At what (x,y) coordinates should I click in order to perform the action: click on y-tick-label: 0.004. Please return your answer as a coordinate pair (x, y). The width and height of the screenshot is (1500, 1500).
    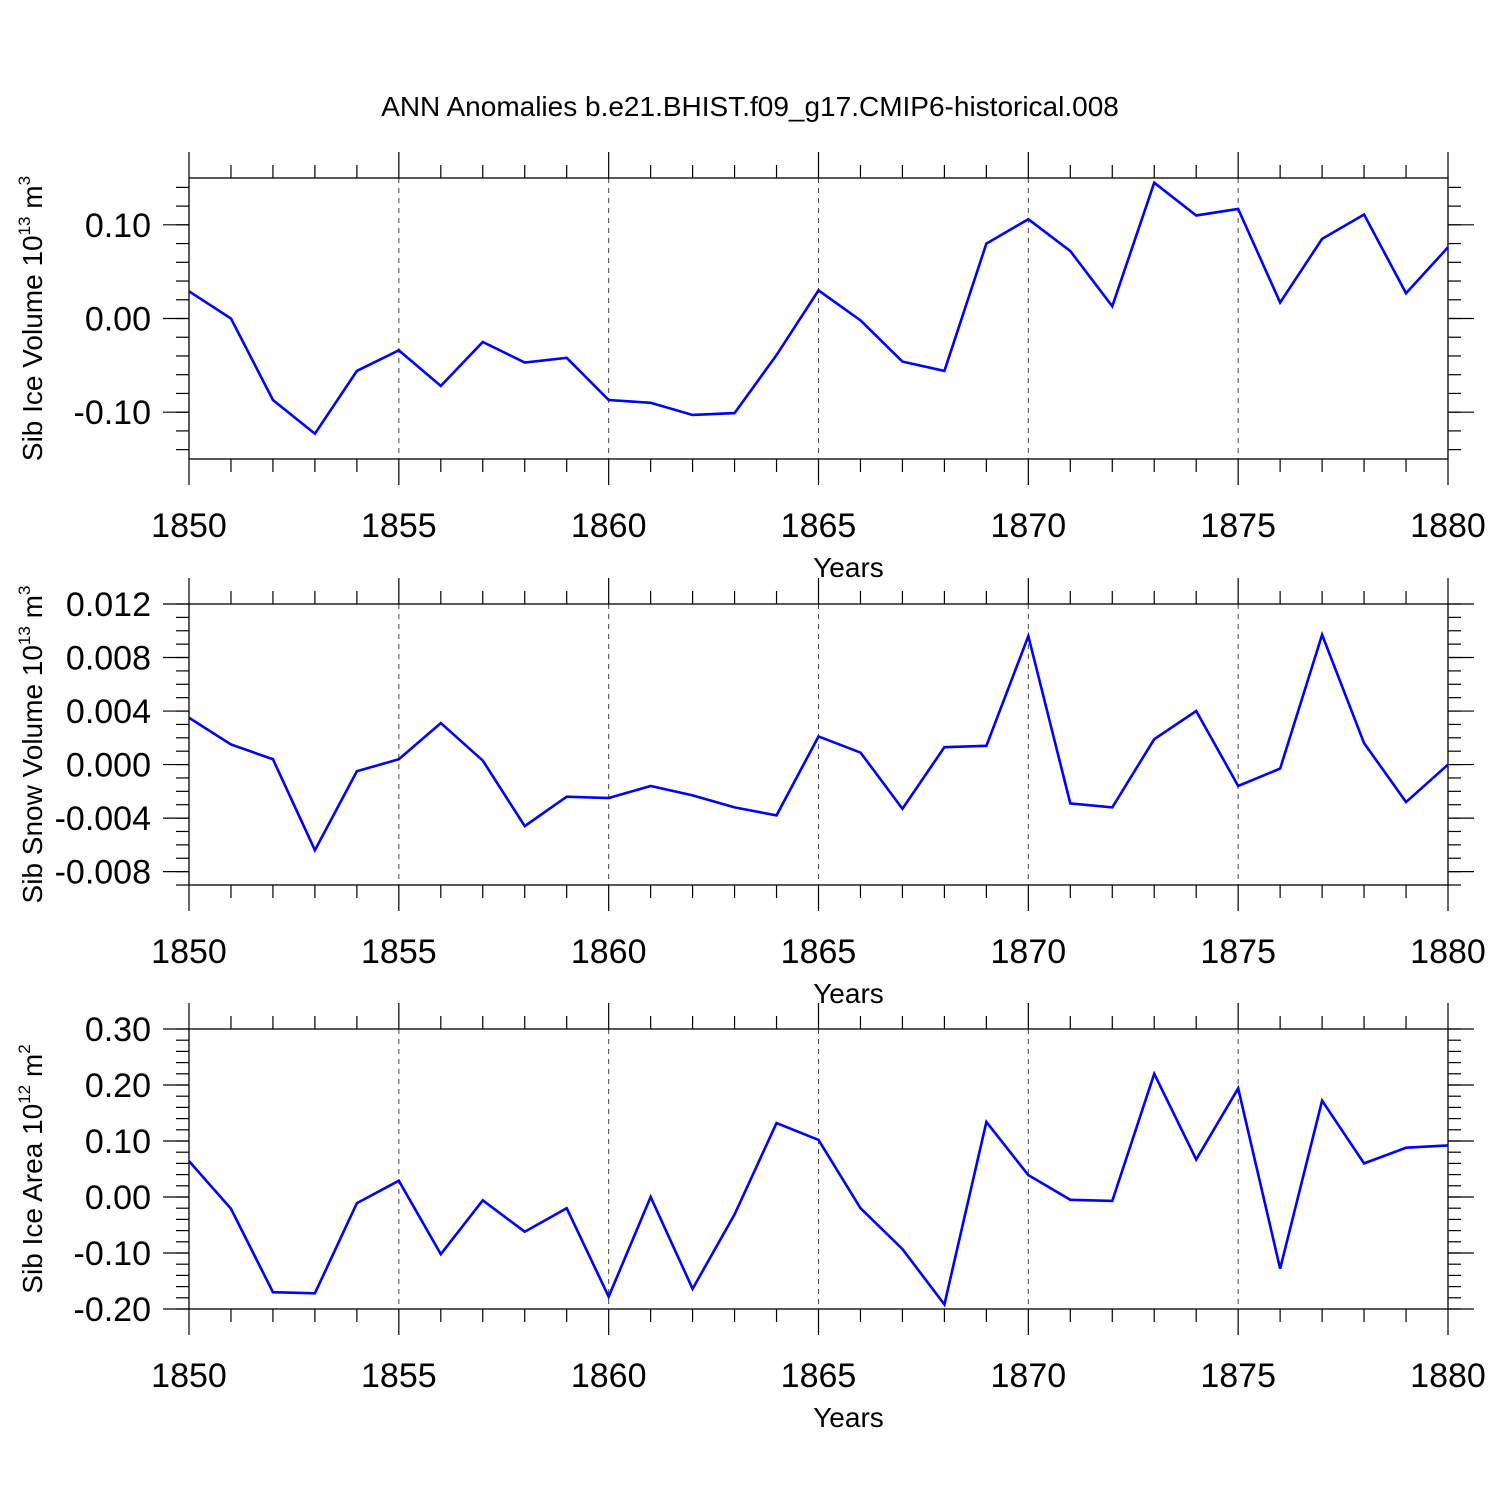
    Looking at the image, I should click on (108, 712).